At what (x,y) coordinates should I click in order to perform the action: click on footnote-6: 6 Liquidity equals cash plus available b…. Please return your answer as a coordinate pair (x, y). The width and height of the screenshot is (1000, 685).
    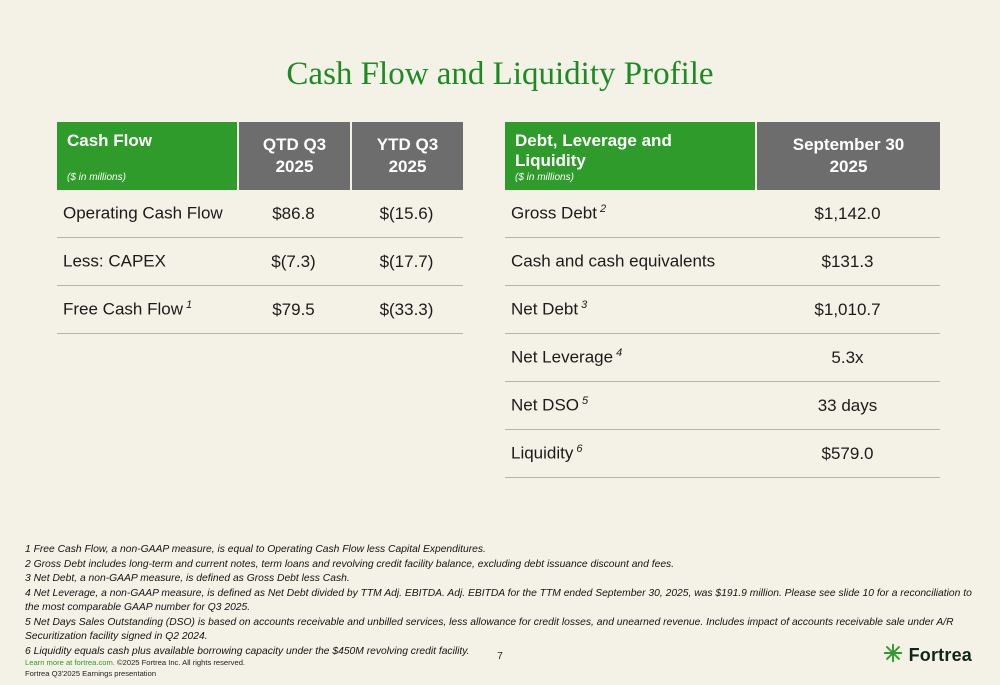
    Looking at the image, I should click on (247, 651).